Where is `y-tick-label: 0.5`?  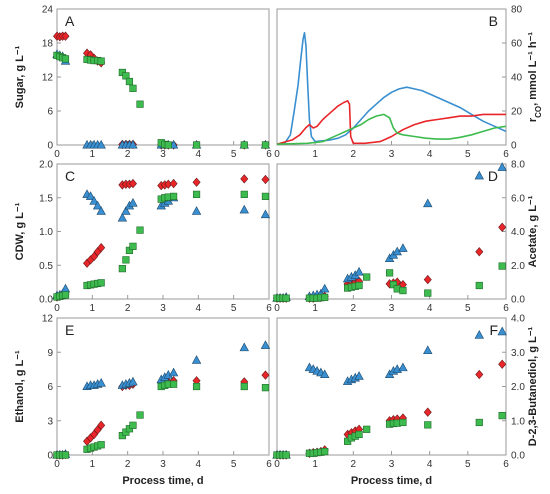 y-tick-label: 0.5 is located at coordinates (46, 266).